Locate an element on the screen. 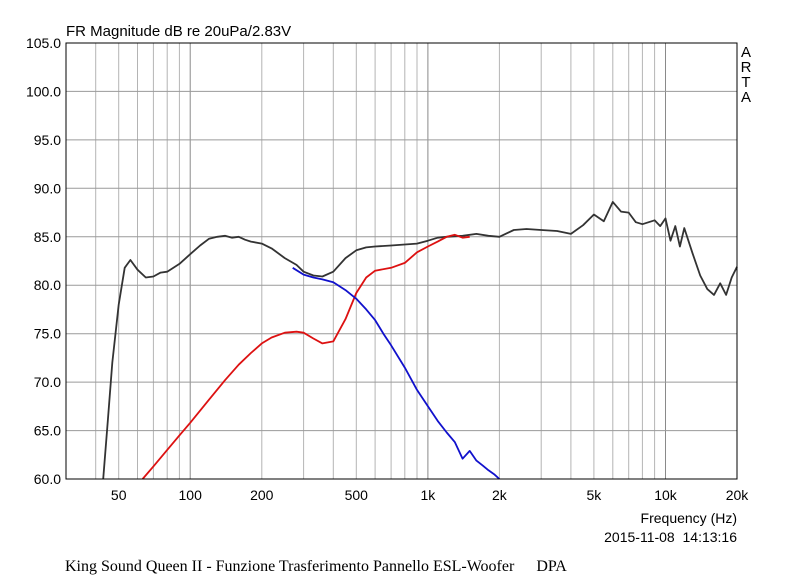 The image size is (800, 585). x-tick-label: 20k is located at coordinates (738, 495).